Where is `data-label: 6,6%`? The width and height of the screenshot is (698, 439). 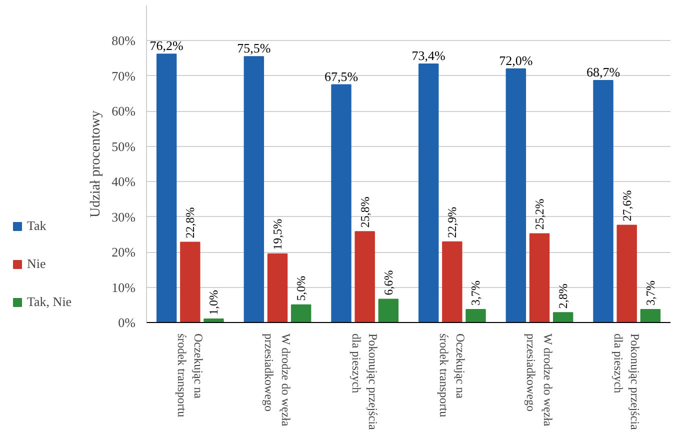 data-label: 6,6% is located at coordinates (388, 283).